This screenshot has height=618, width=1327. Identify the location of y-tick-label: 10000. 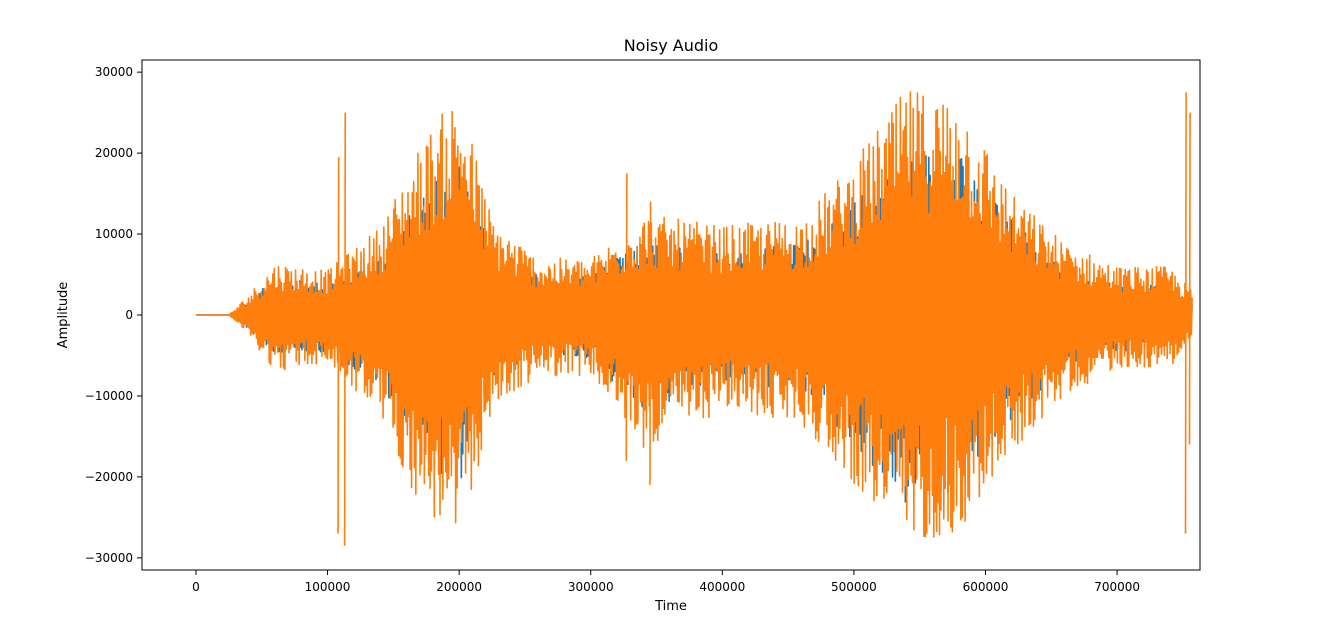
(114, 234).